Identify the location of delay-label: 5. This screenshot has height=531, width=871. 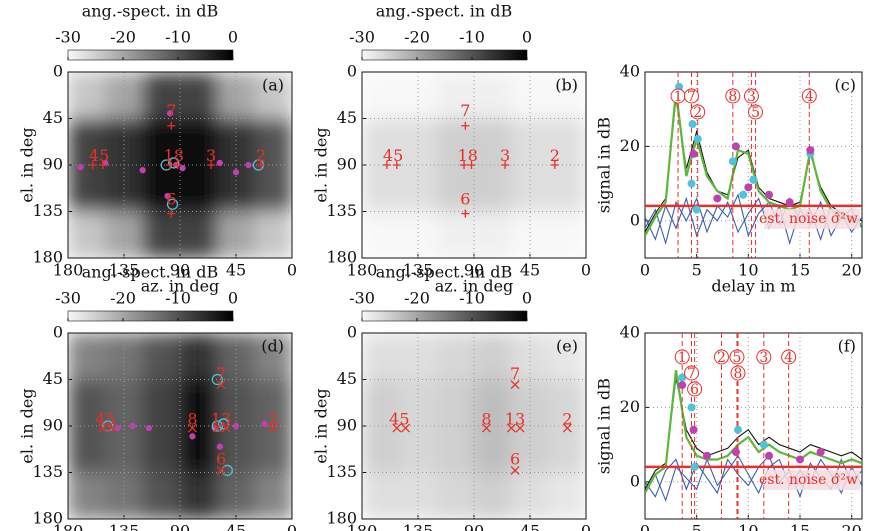
(737, 358).